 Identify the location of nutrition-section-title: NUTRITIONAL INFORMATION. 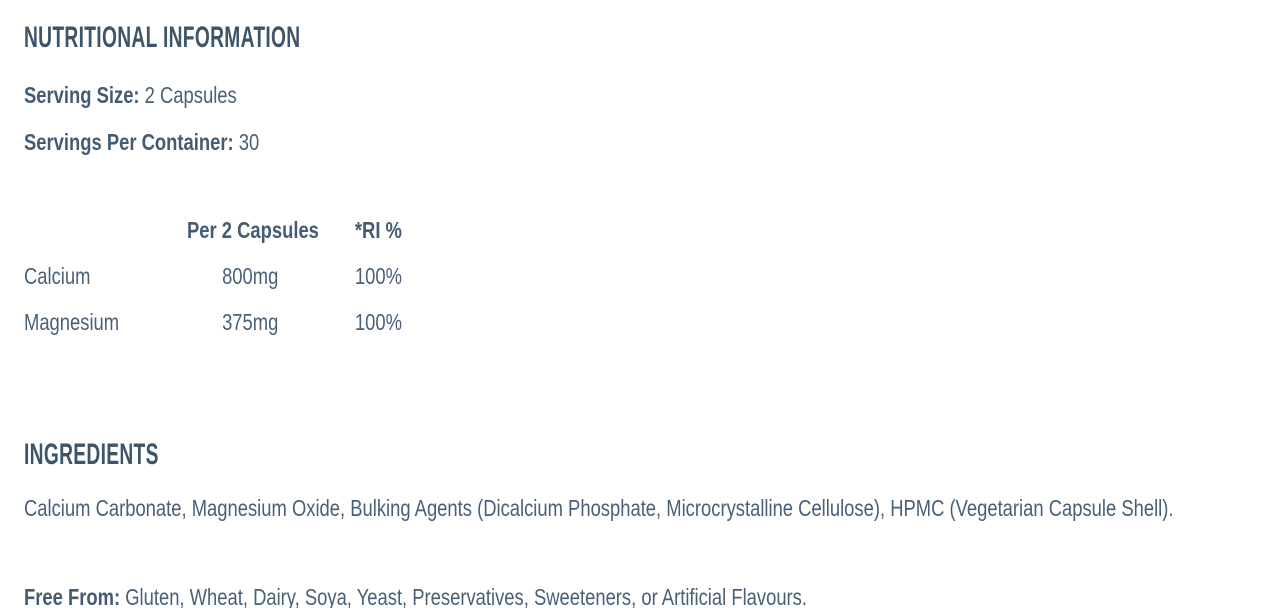
(655, 39).